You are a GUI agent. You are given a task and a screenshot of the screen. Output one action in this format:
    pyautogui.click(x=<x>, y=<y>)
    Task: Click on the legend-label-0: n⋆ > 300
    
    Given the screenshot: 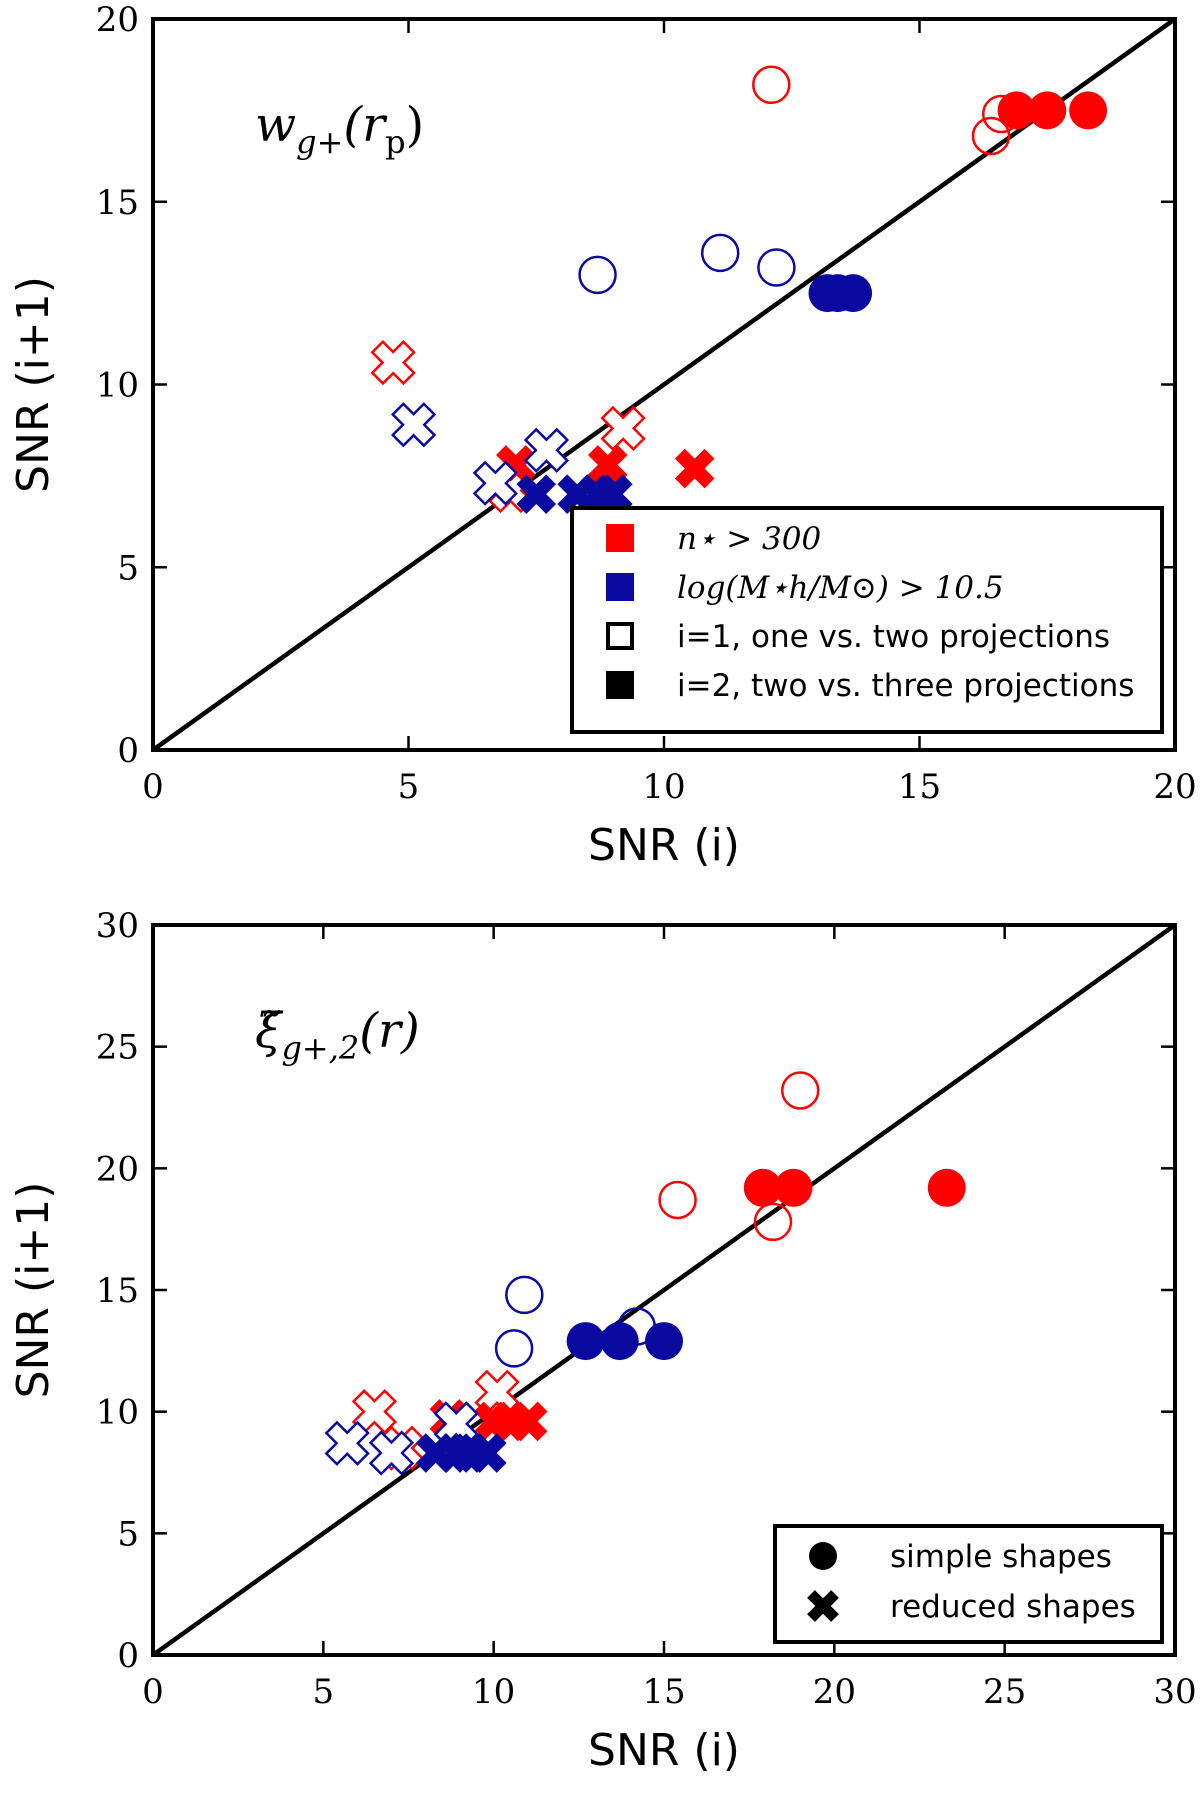 What is the action you would take?
    pyautogui.click(x=749, y=539)
    